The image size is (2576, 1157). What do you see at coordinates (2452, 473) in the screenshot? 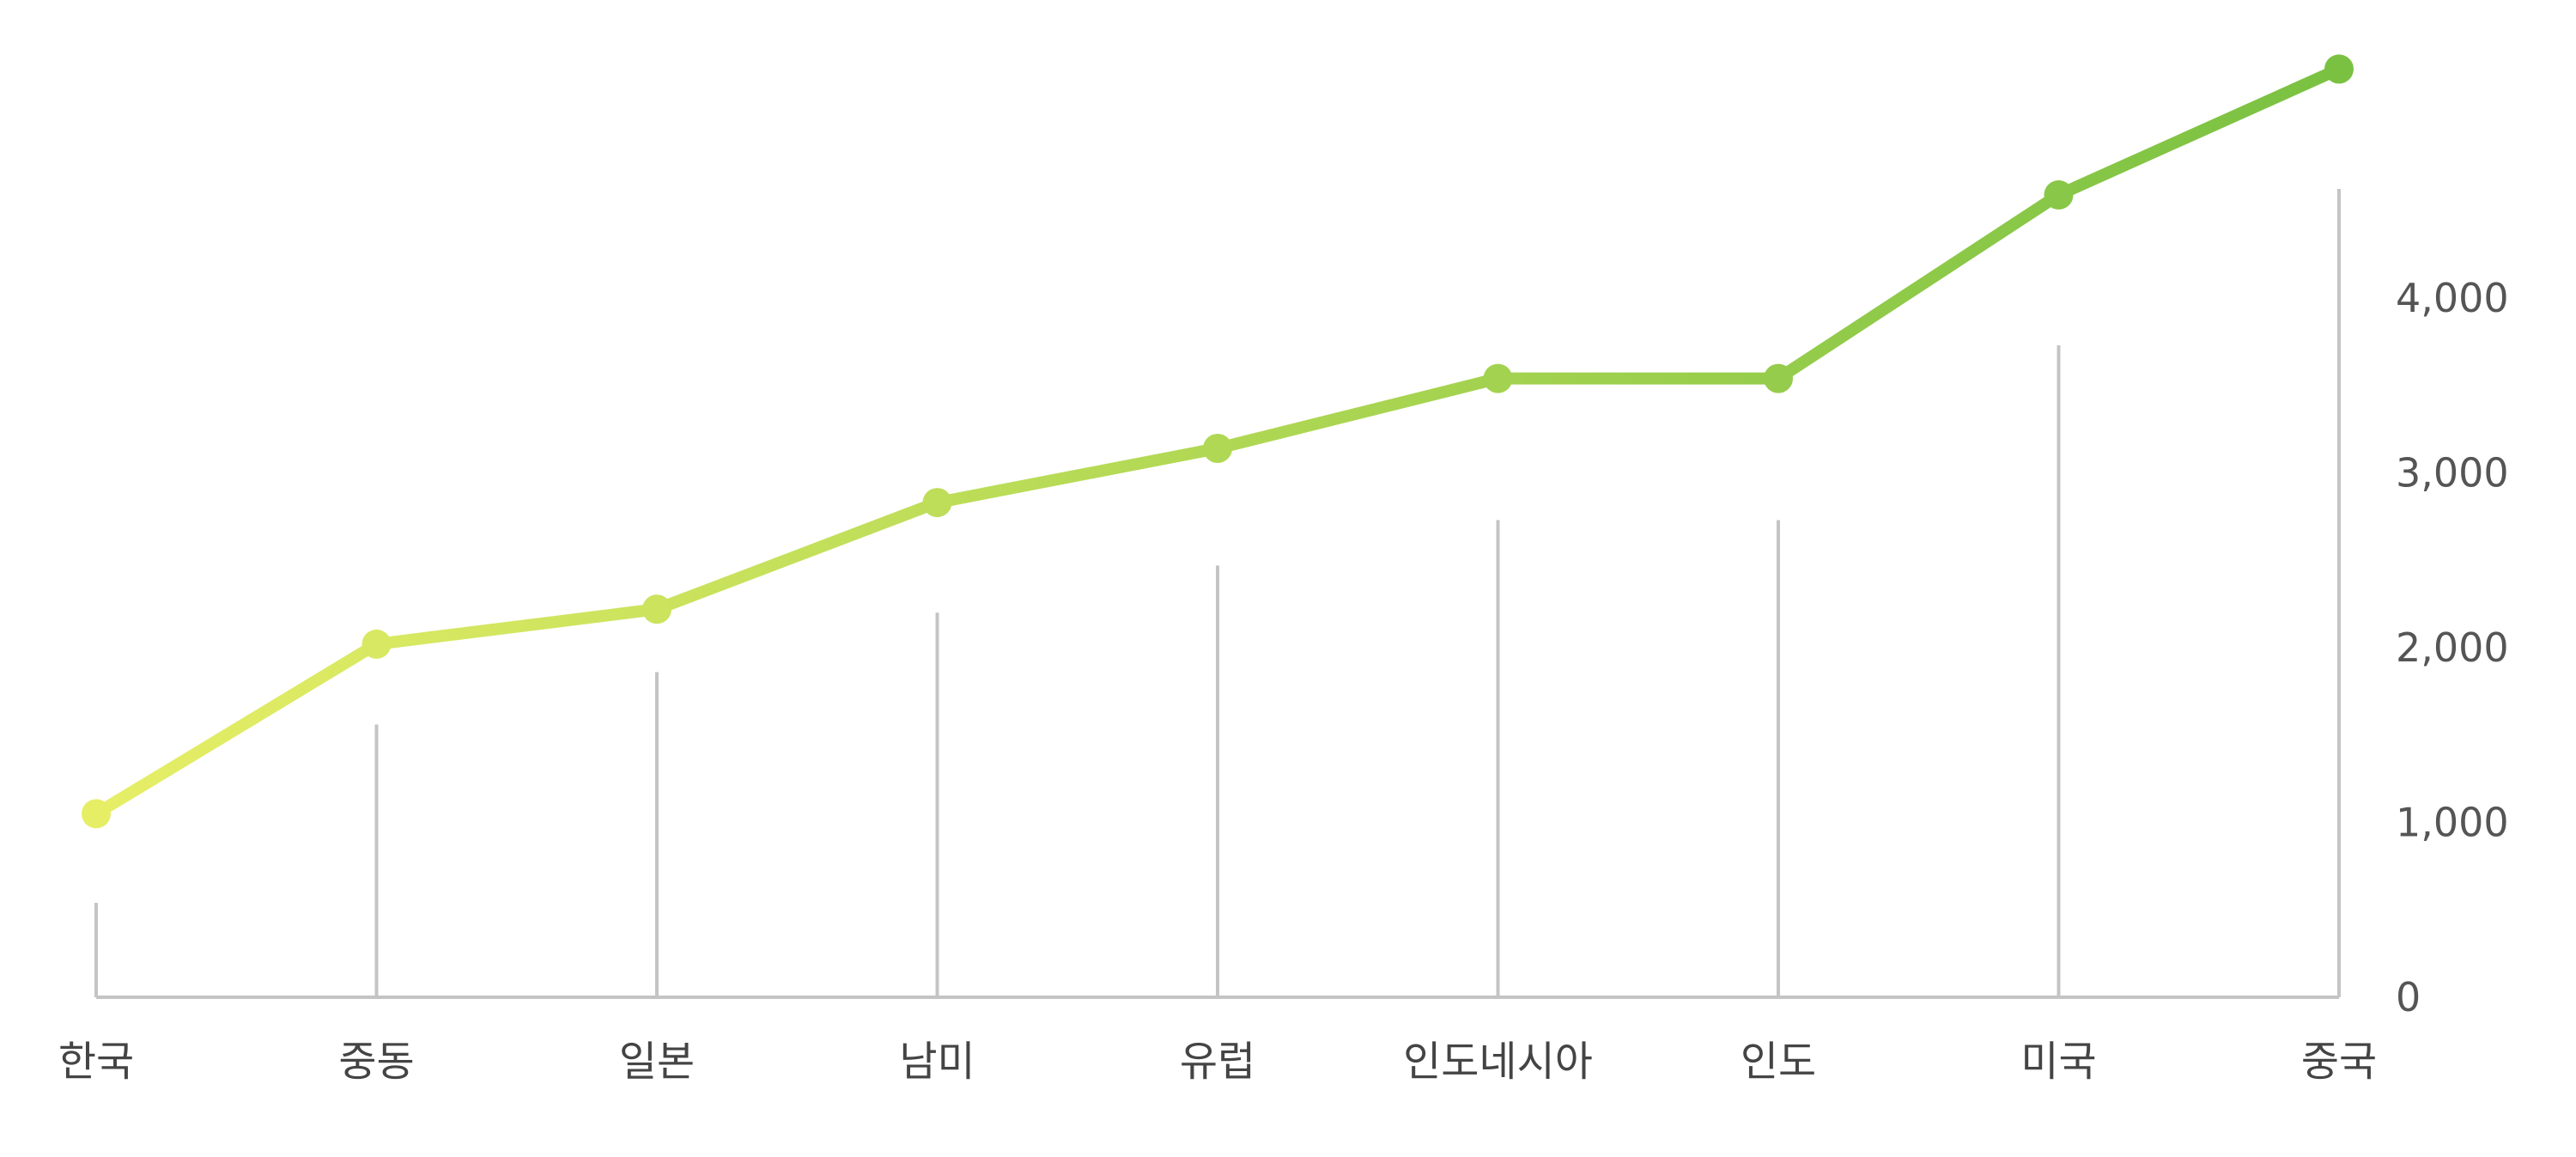
I see `y-tick-label: 3,000` at bounding box center [2452, 473].